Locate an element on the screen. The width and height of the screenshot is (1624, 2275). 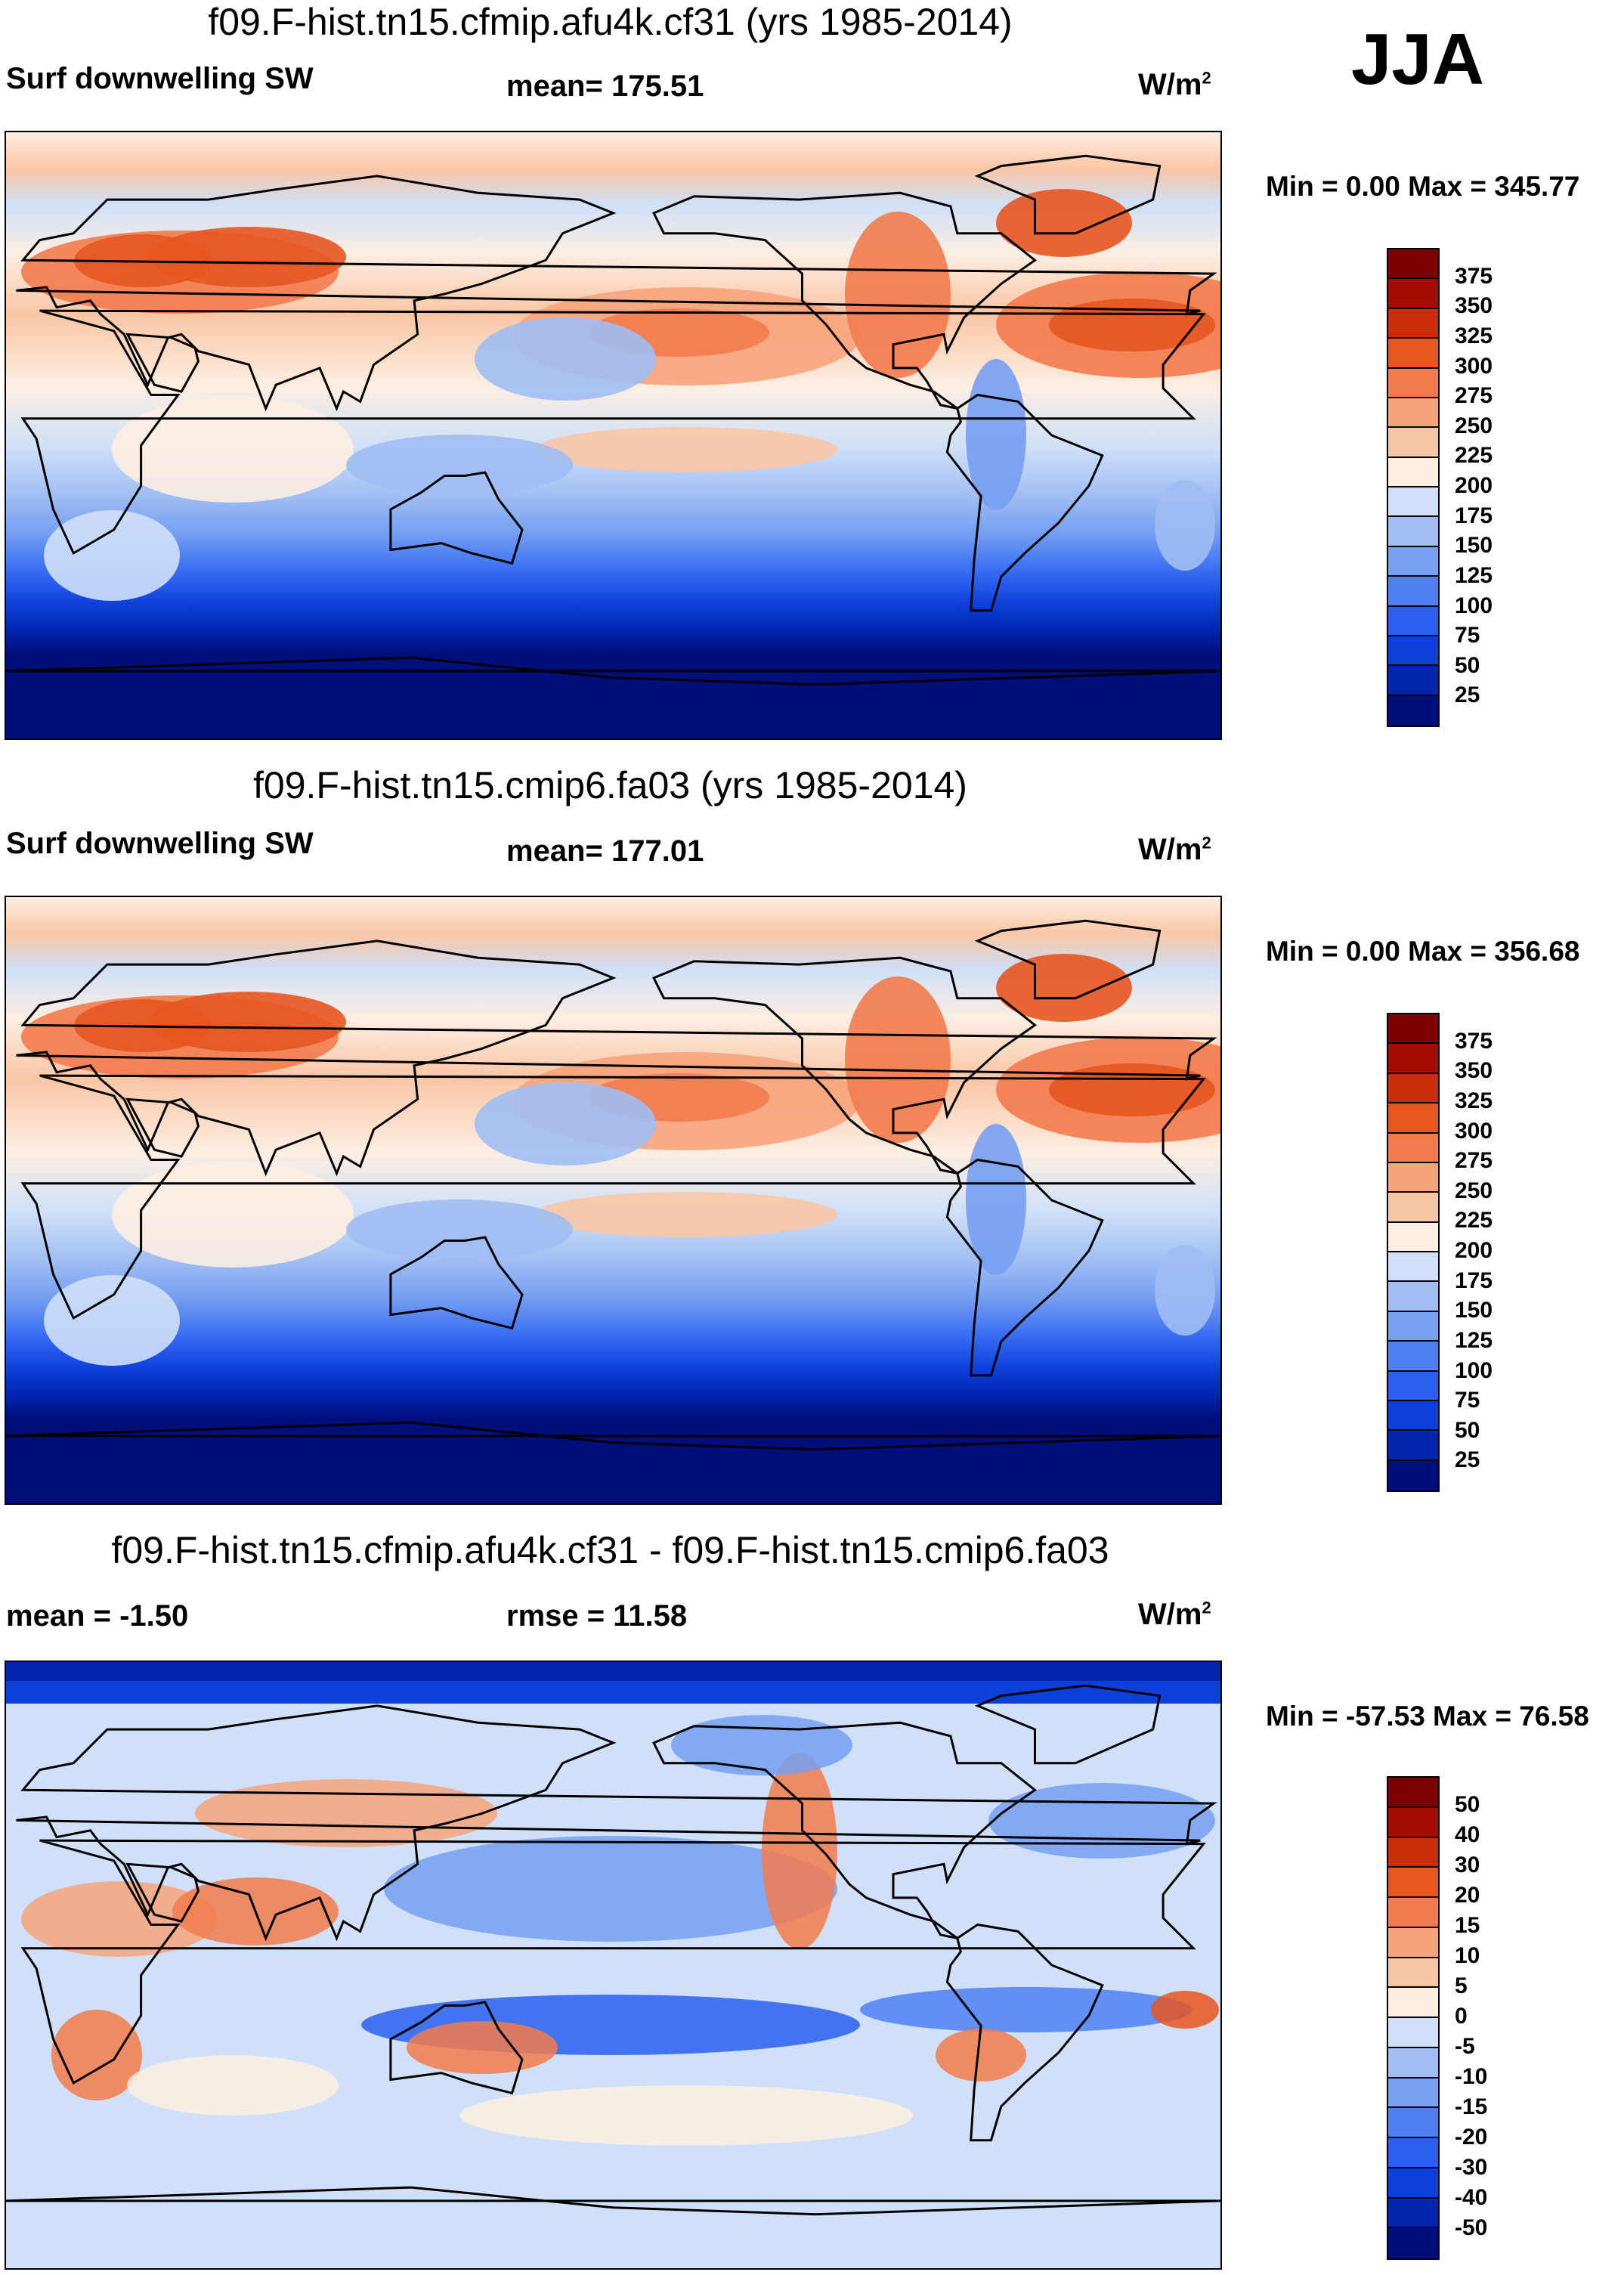
panel2-mean-label: mean= 177.01 is located at coordinates (605, 851).